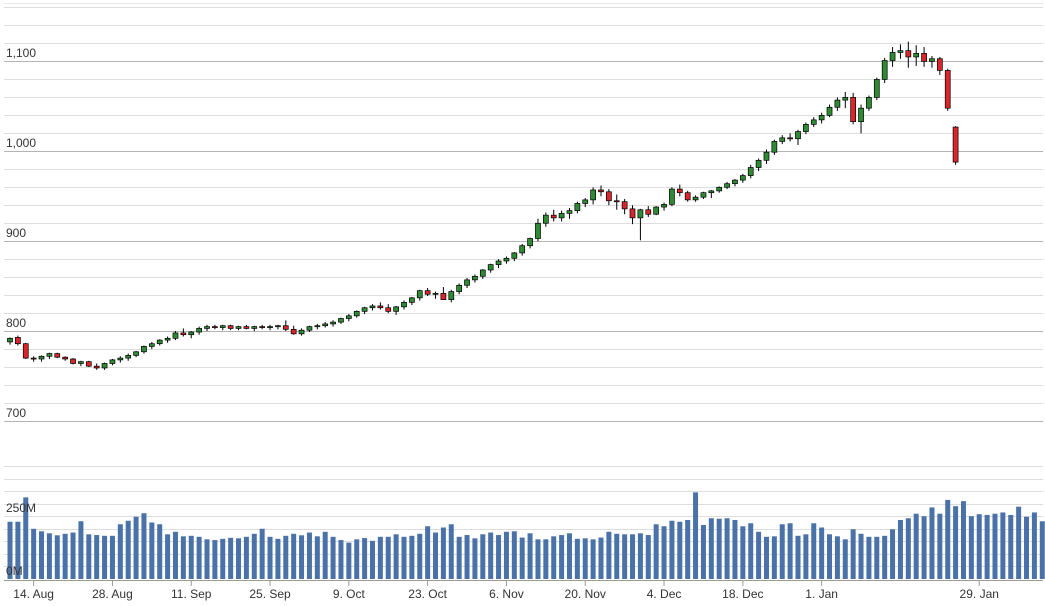 The image size is (1045, 606). What do you see at coordinates (979, 594) in the screenshot?
I see `x-tick-label: 29. Jan` at bounding box center [979, 594].